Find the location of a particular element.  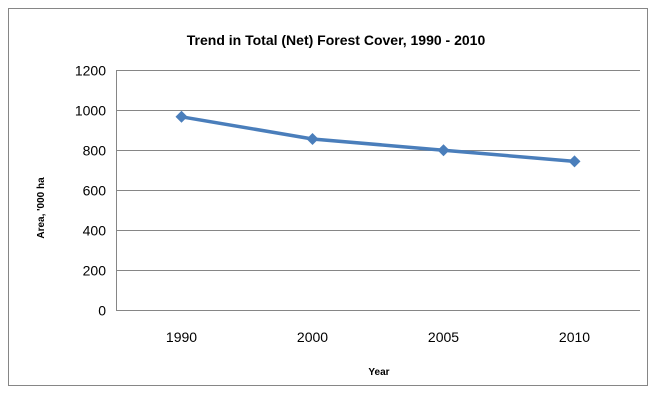

x-tick-label: 1990 is located at coordinates (181, 337).